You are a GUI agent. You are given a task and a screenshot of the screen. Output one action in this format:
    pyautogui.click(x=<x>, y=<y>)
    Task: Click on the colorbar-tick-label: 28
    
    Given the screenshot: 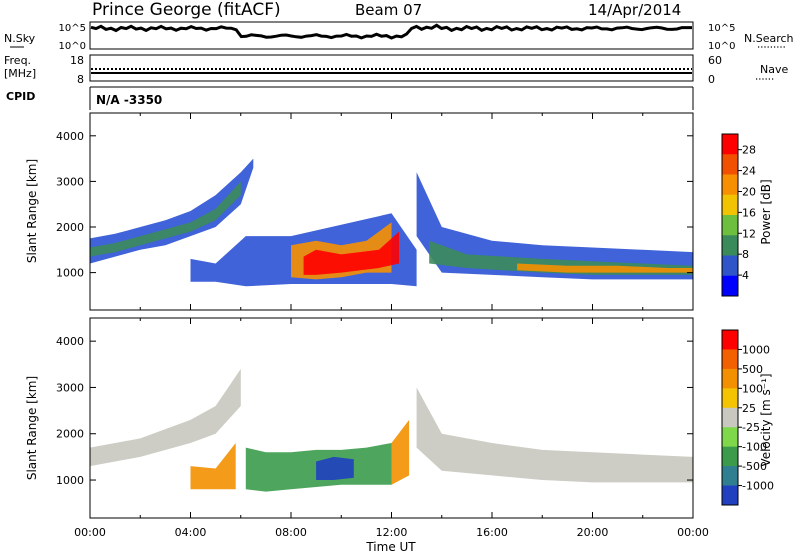 What is the action you would take?
    pyautogui.click(x=749, y=150)
    